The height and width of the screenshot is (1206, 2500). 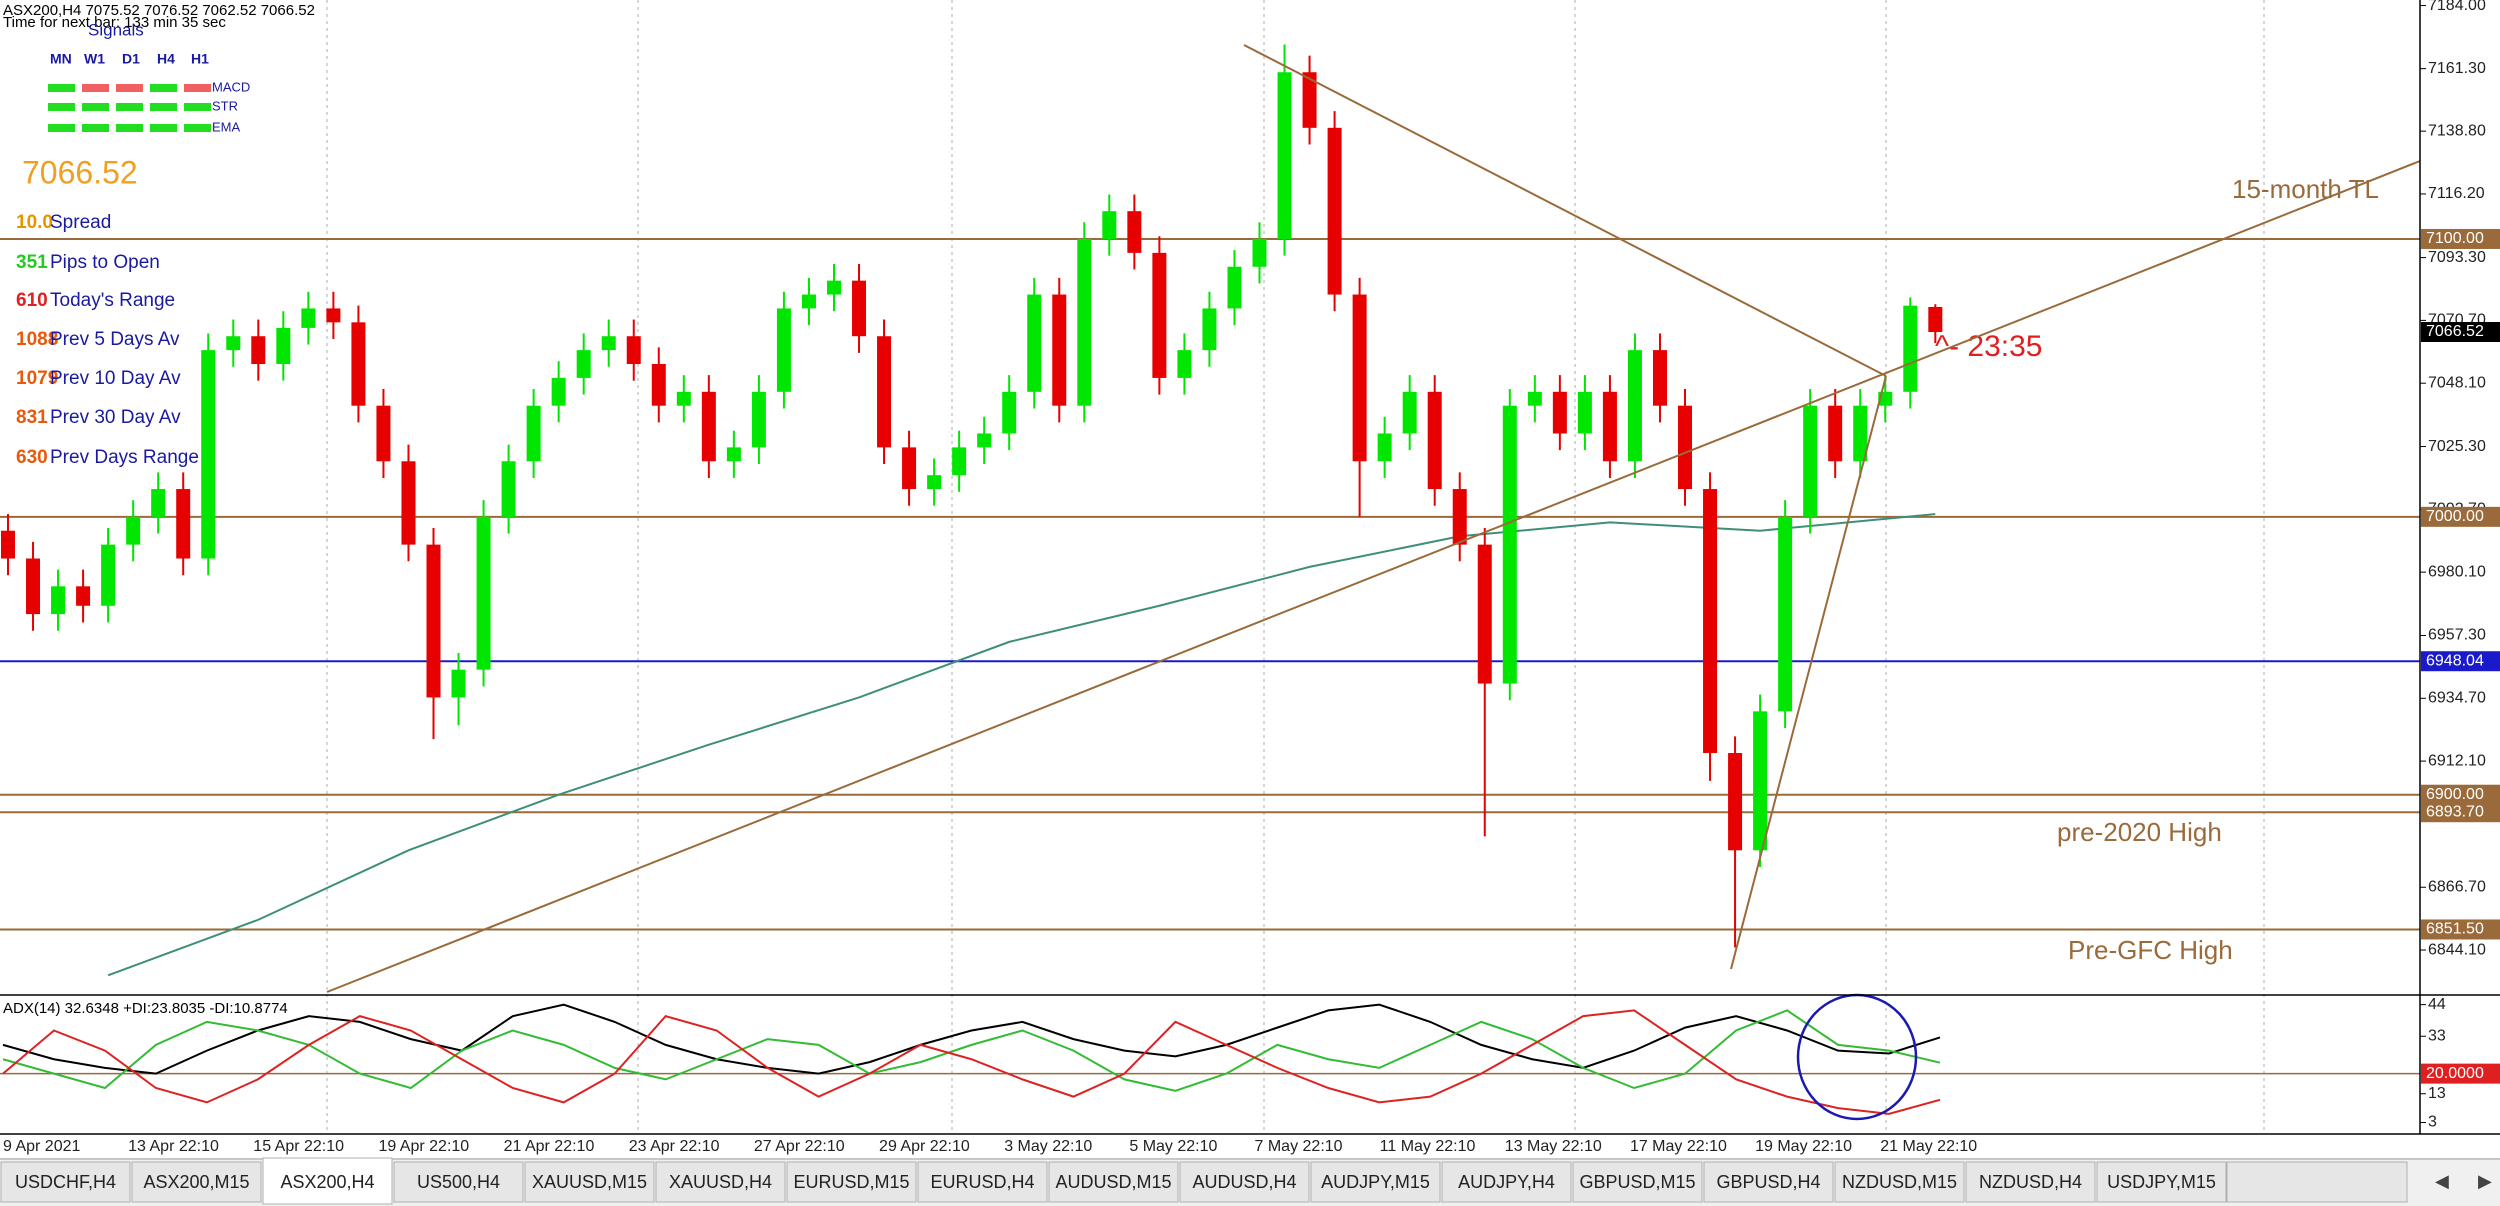 I want to click on tab-label: US500,H4, so click(x=458, y=1182).